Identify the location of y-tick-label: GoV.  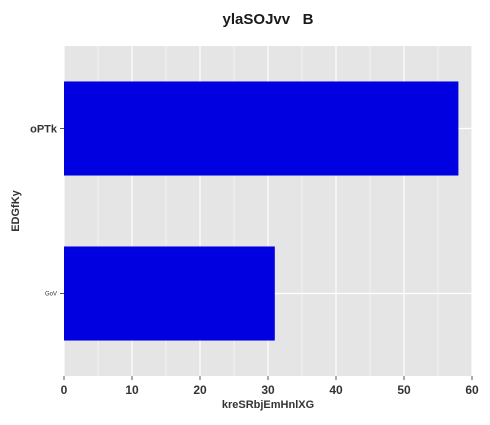
(51, 295).